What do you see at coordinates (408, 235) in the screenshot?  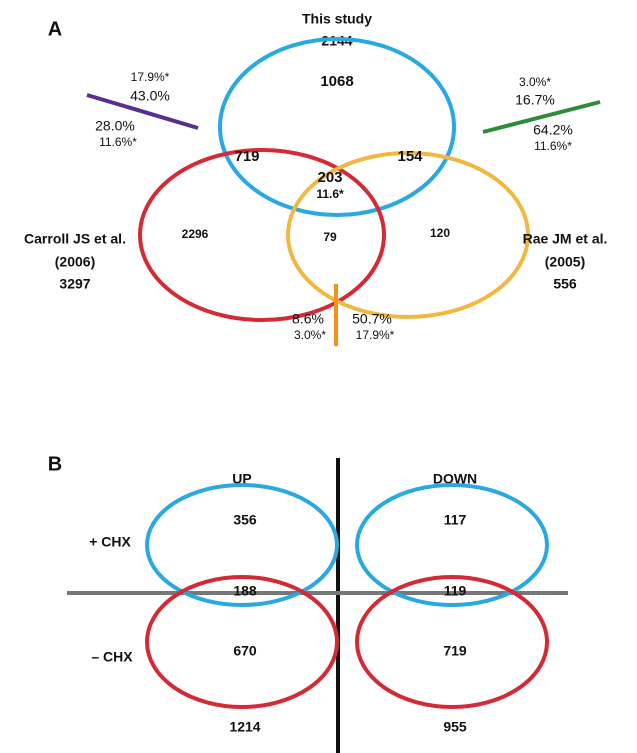 I see `set-rae` at bounding box center [408, 235].